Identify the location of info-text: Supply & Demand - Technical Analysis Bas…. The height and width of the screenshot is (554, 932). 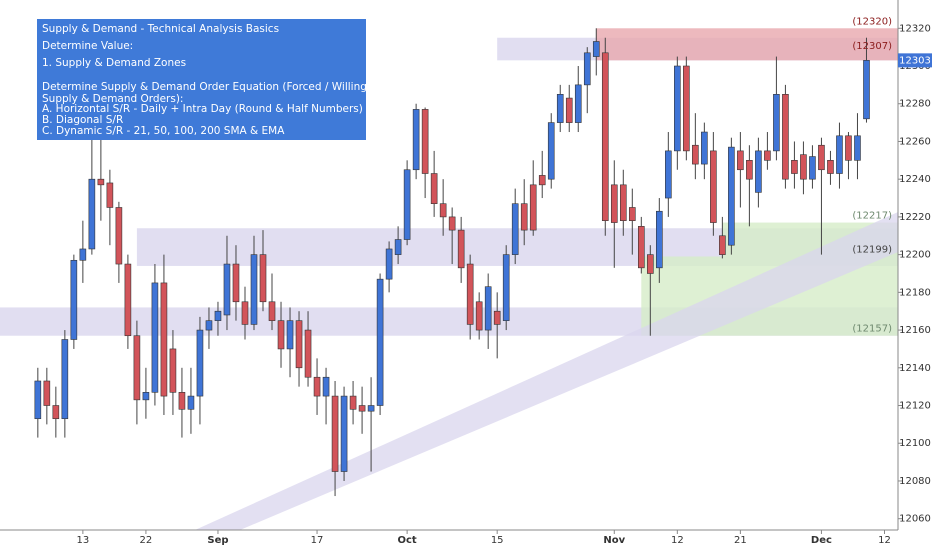
(204, 80).